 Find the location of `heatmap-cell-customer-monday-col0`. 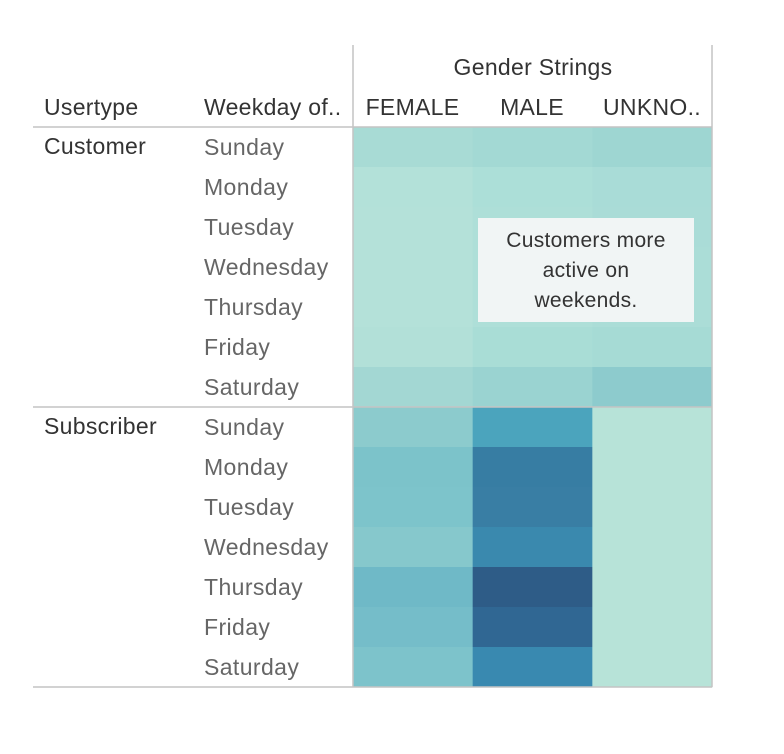

heatmap-cell-customer-monday-col0 is located at coordinates (413, 187).